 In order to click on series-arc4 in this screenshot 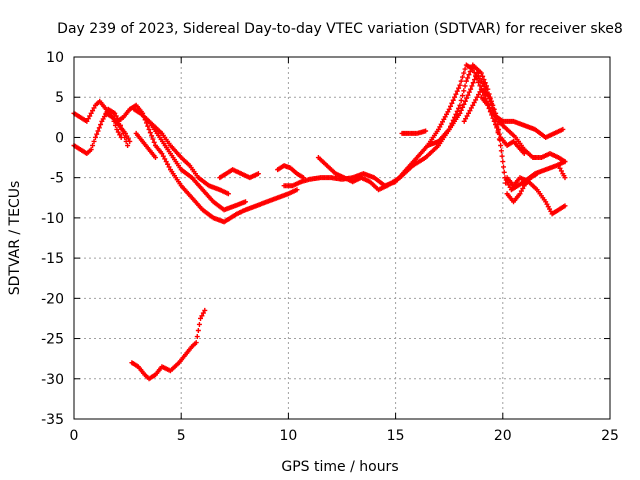, I will do `click(207, 163)`.